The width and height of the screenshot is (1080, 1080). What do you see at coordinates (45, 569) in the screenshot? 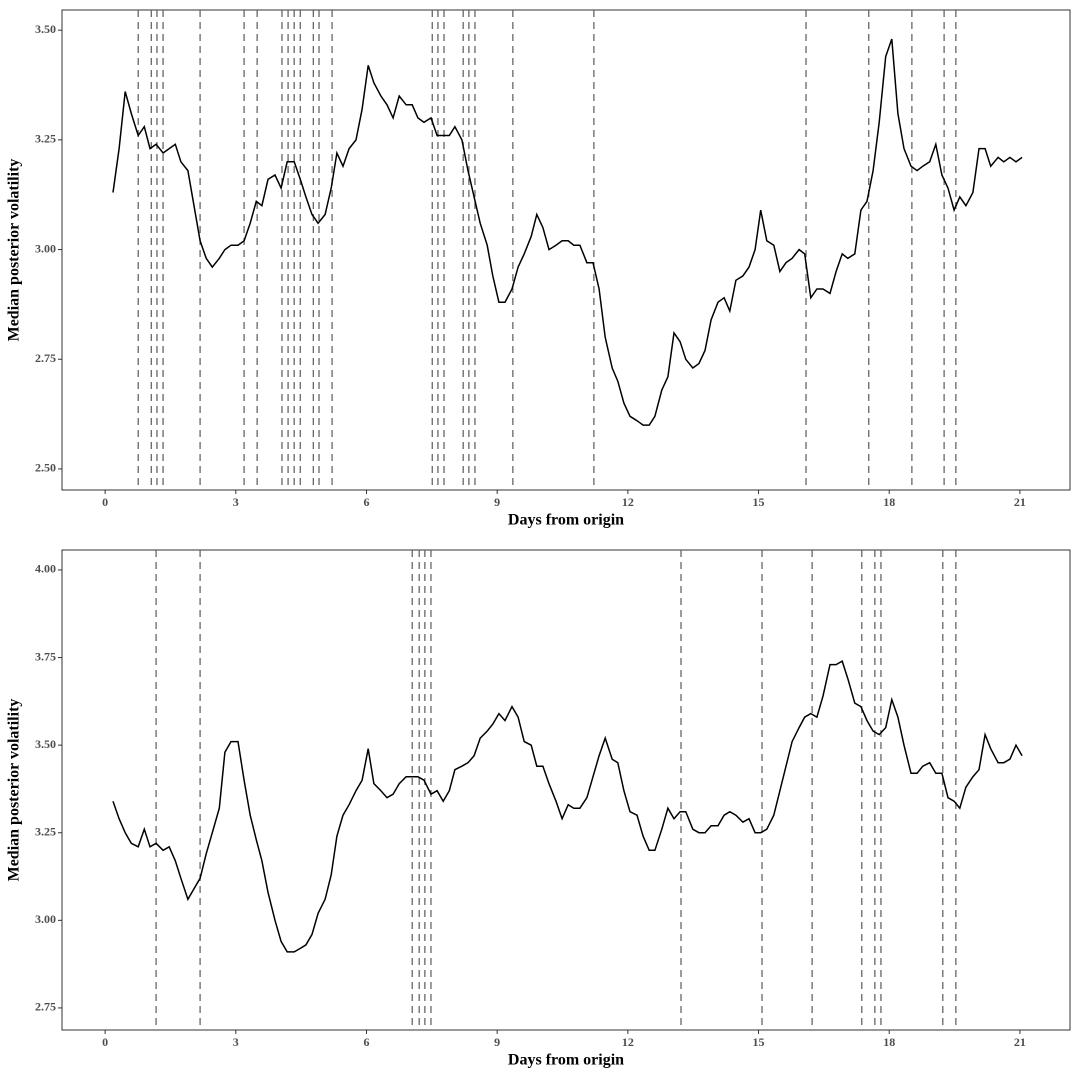
I see `y-tick-label: 4.00` at bounding box center [45, 569].